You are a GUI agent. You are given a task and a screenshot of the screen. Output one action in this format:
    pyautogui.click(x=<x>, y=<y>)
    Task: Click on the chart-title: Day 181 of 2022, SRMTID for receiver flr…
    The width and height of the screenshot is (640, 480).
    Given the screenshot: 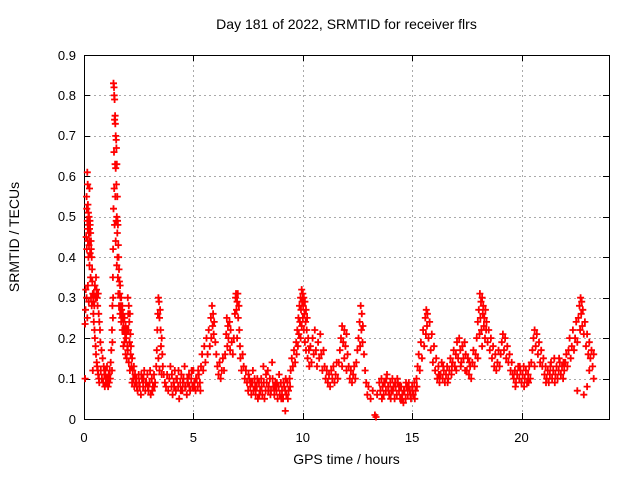 What is the action you would take?
    pyautogui.click(x=346, y=24)
    